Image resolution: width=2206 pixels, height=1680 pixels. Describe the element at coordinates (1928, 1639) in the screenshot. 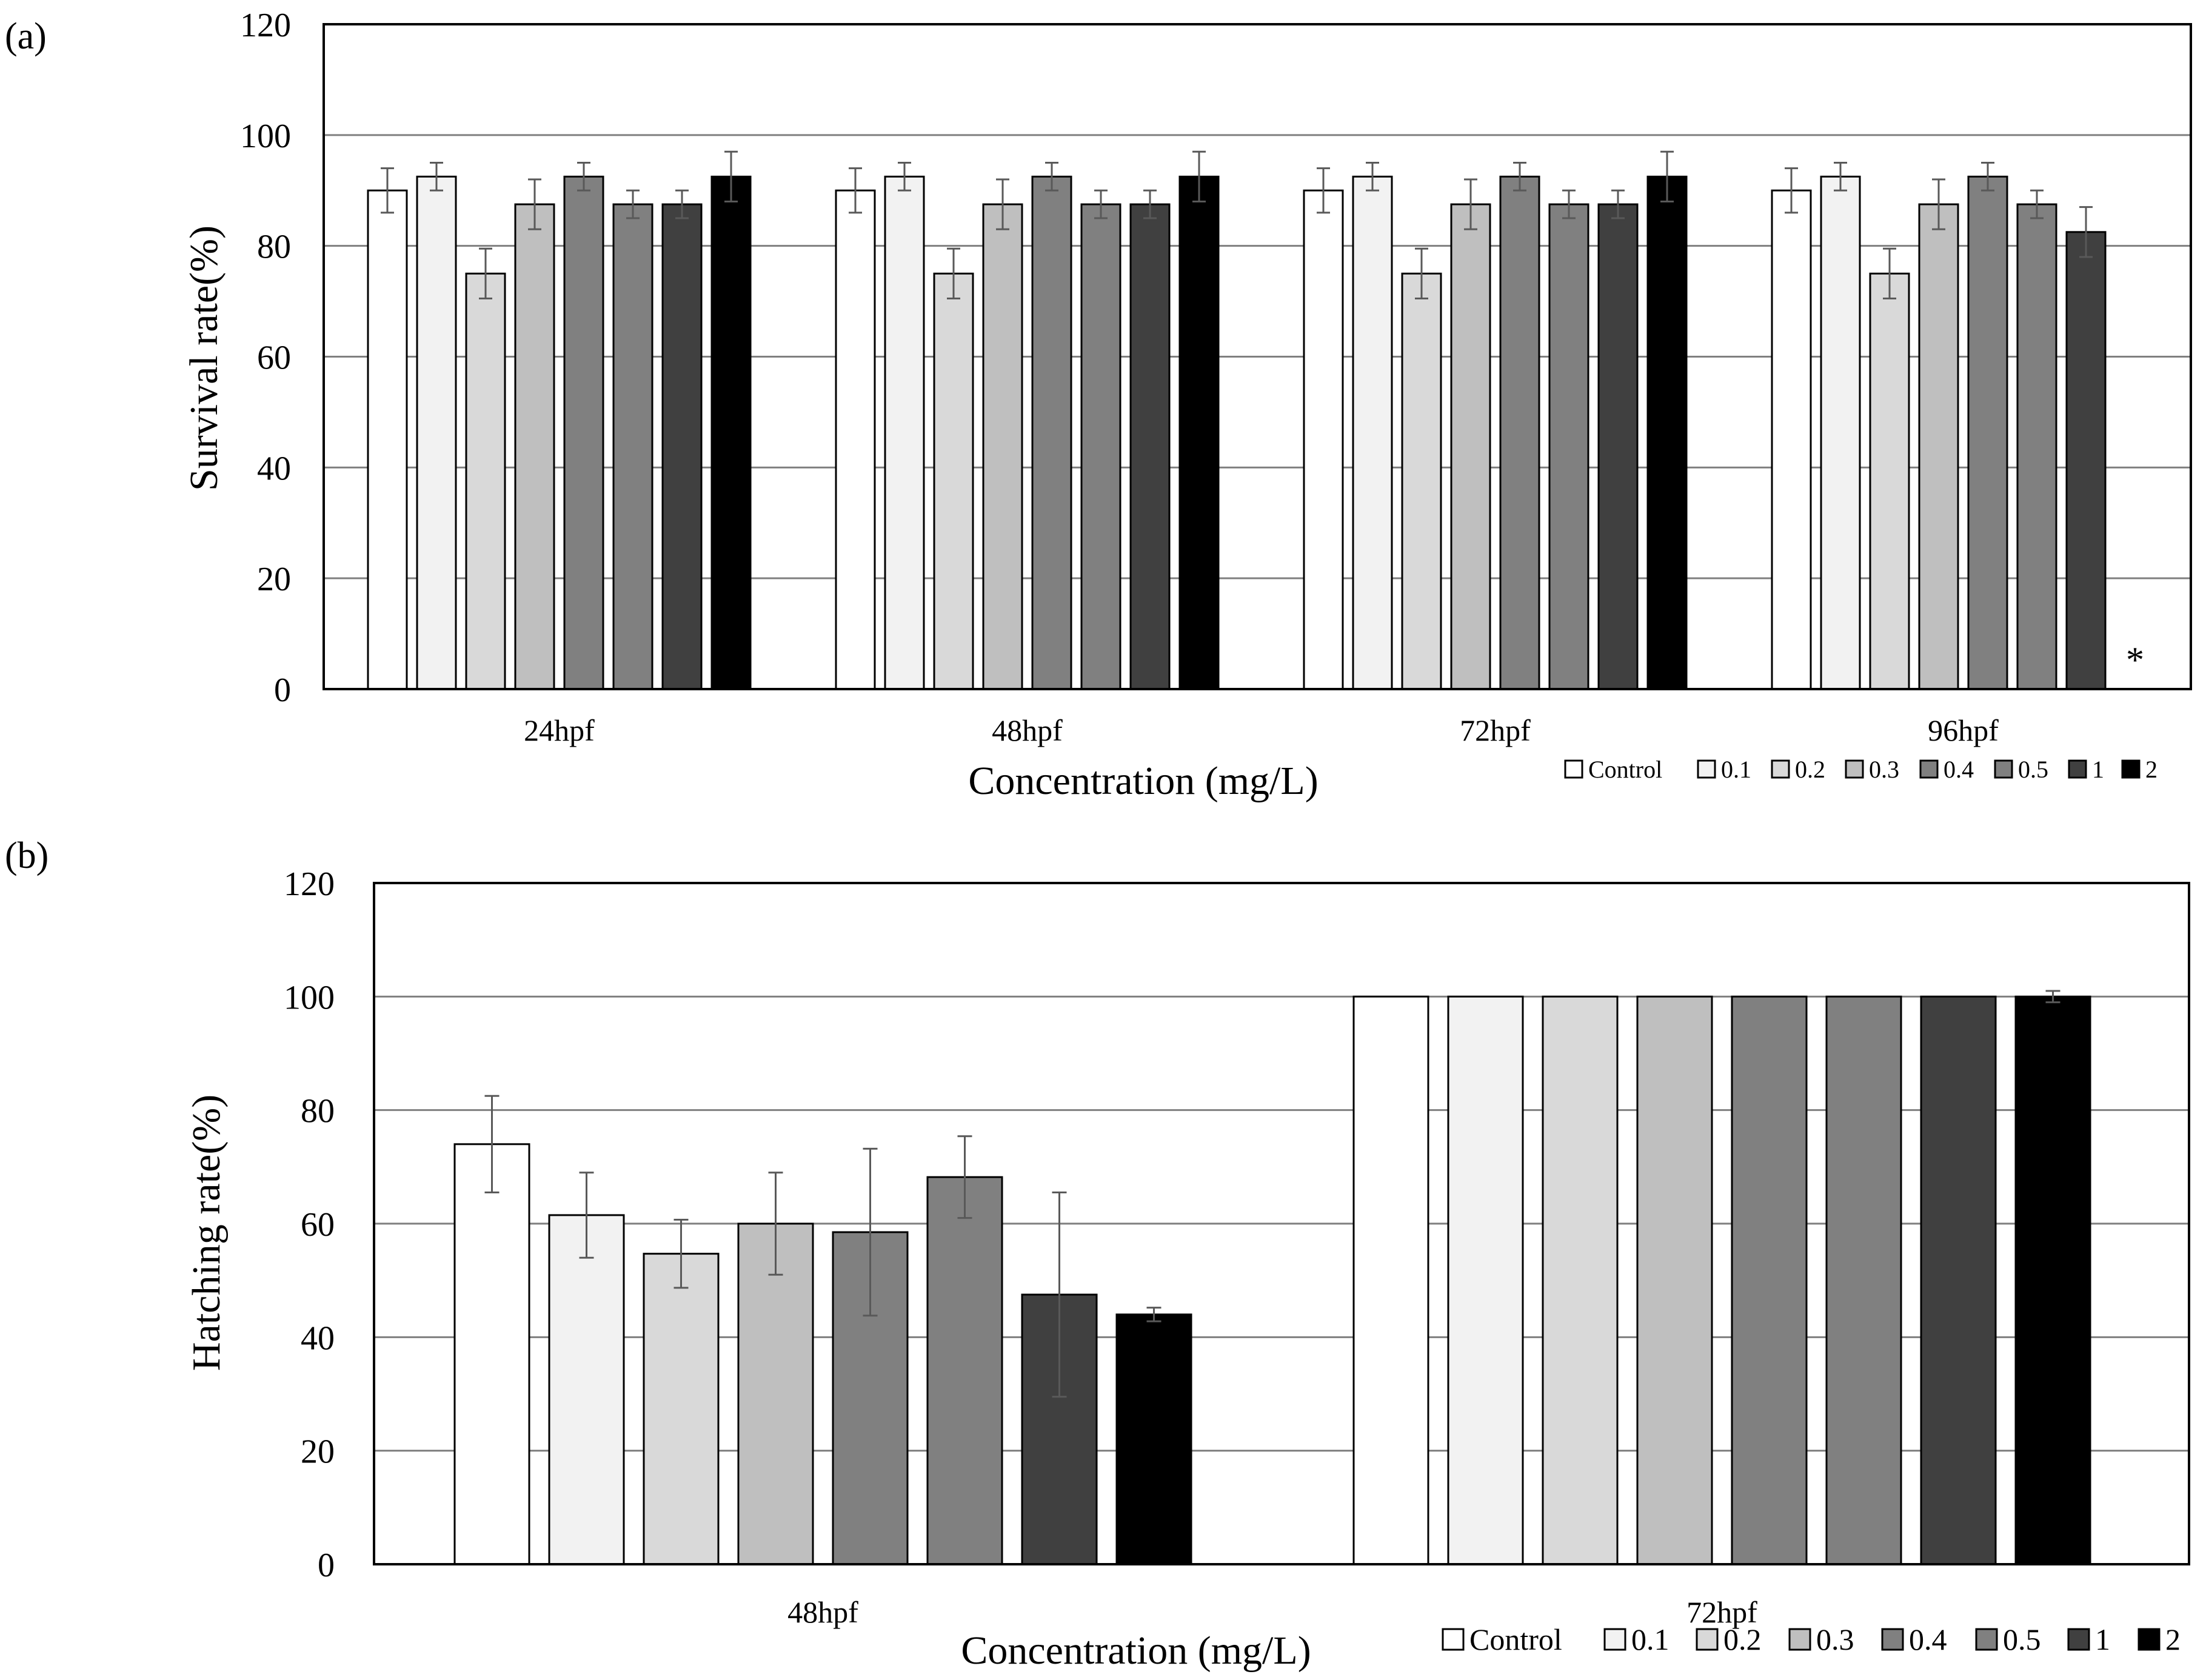

I see `panel-b-legend-label: 0.4` at that location.